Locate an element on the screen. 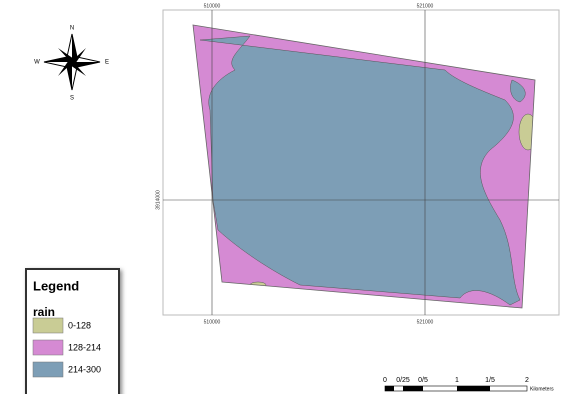 The image size is (564, 394). legend-label: 214-300 is located at coordinates (84, 369).